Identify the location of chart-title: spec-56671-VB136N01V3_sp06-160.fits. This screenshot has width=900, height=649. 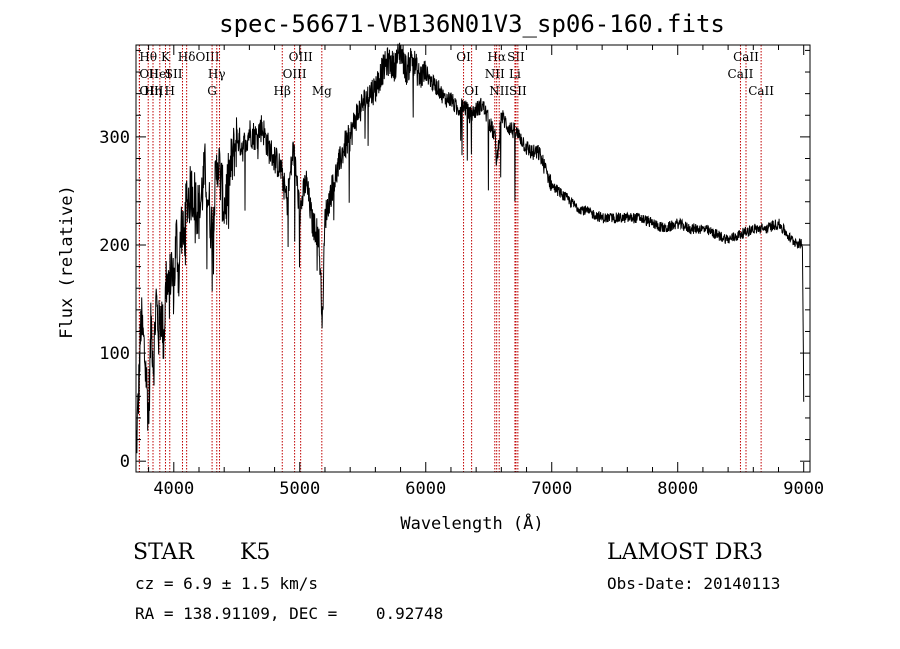
(472, 24).